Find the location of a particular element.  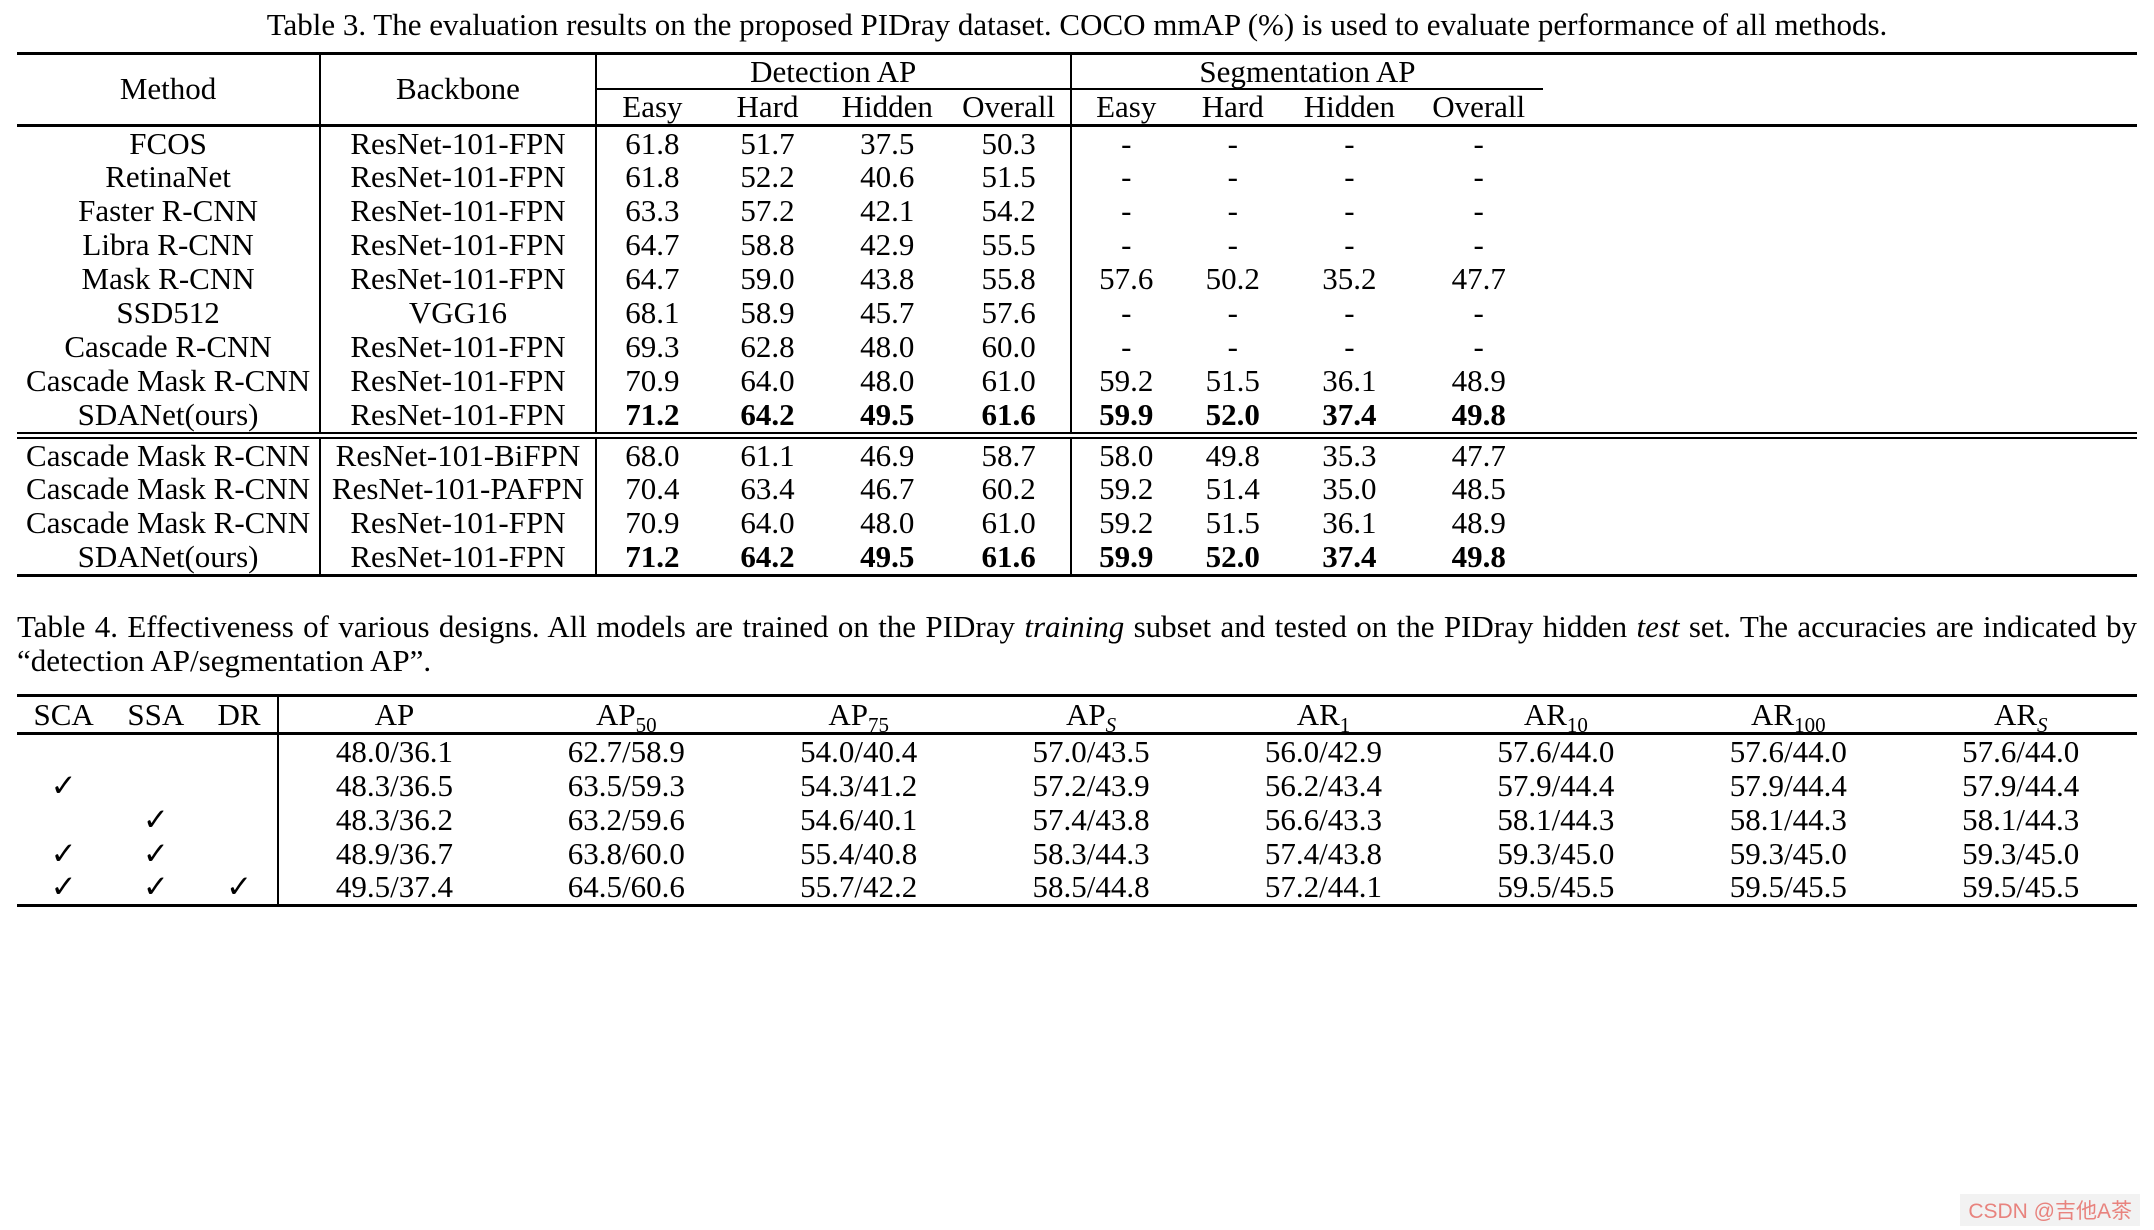

caption-text-segment: subset and tested on the PIDray hidden is located at coordinates (1380, 626).